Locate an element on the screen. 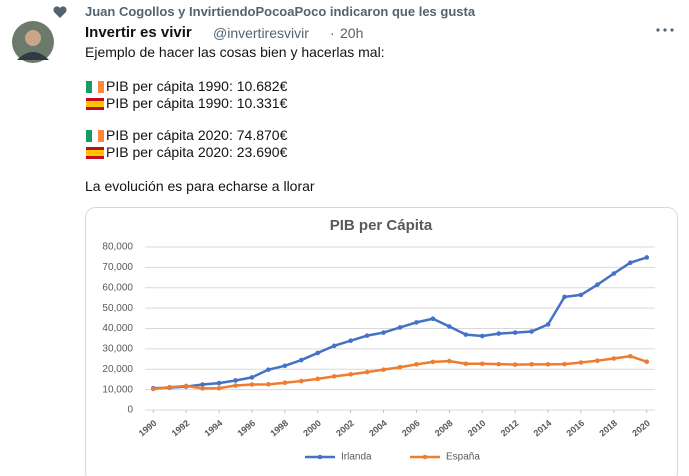  handle: @invertiresvivir is located at coordinates (261, 33).